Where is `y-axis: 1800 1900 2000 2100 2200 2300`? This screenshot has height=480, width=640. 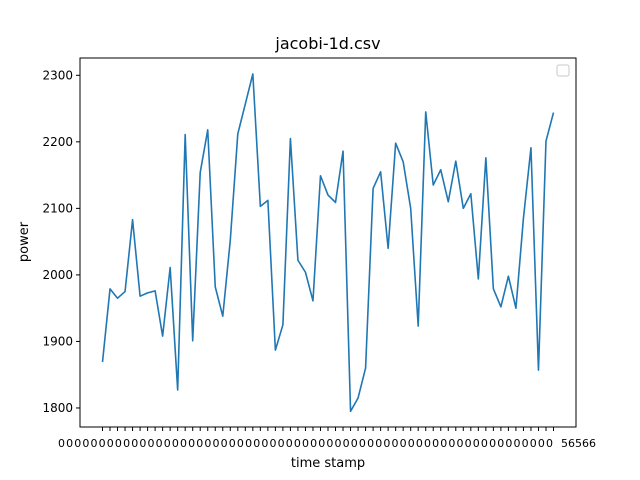 y-axis: 1800 1900 2000 2100 2200 2300 is located at coordinates (61, 241).